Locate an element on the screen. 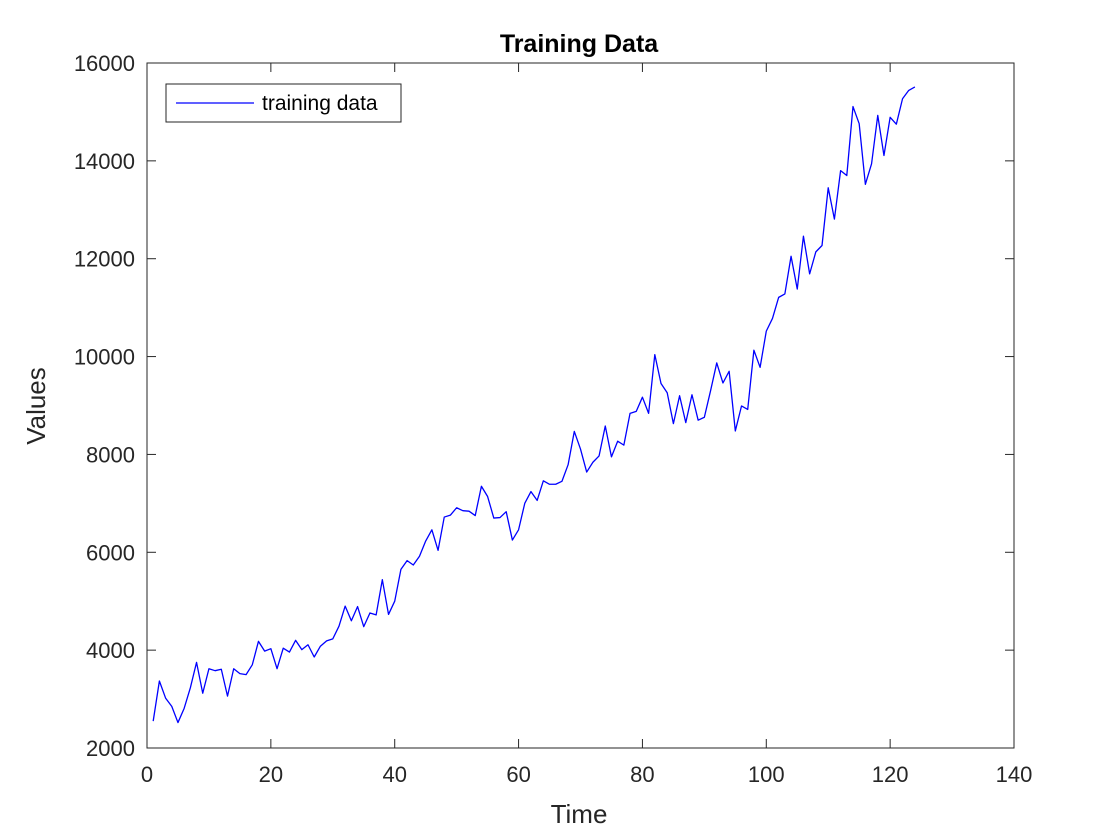 The height and width of the screenshot is (840, 1120). x-tick-label: 80 is located at coordinates (642, 774).